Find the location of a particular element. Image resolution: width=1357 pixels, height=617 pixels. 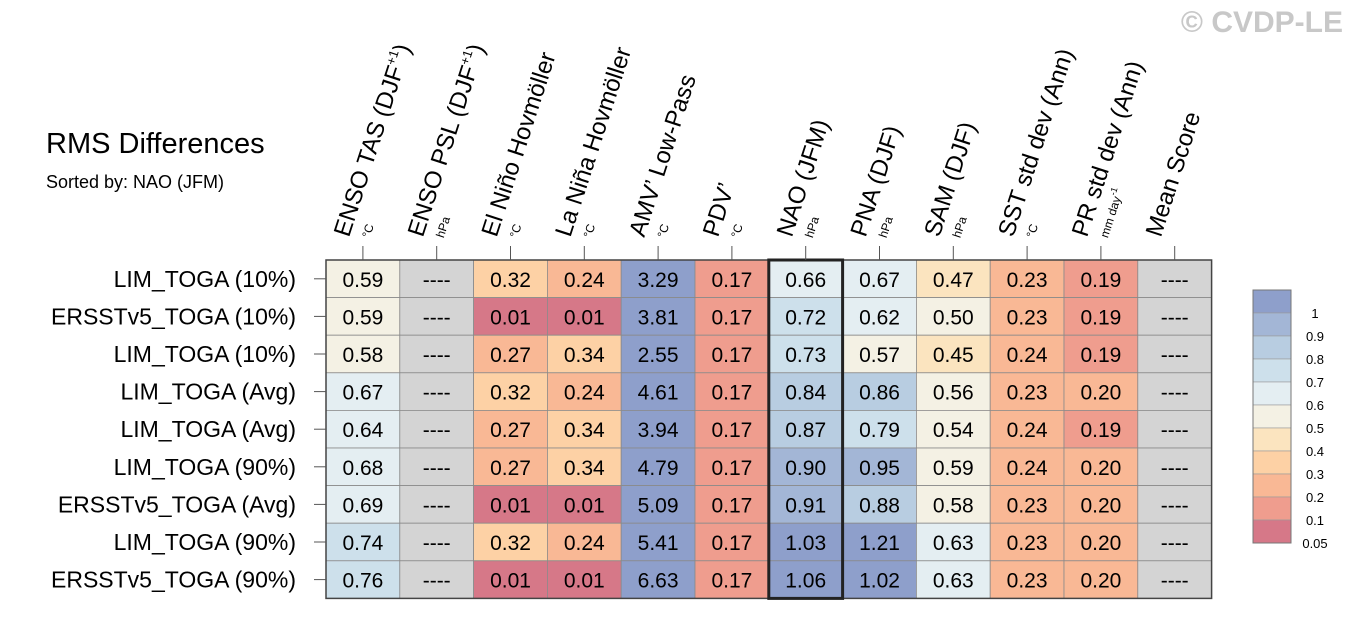

cell-value: 0.32 is located at coordinates (510, 393).